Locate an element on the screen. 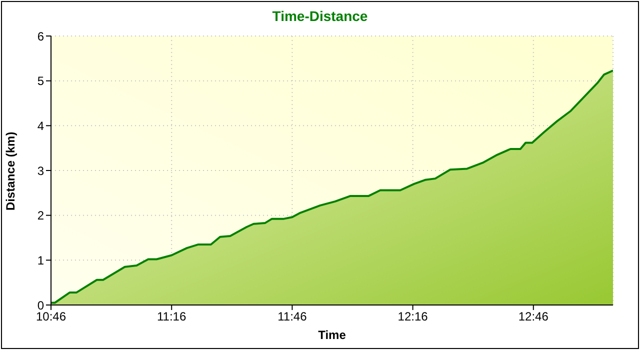  y-tick-label: 4 is located at coordinates (40, 125).